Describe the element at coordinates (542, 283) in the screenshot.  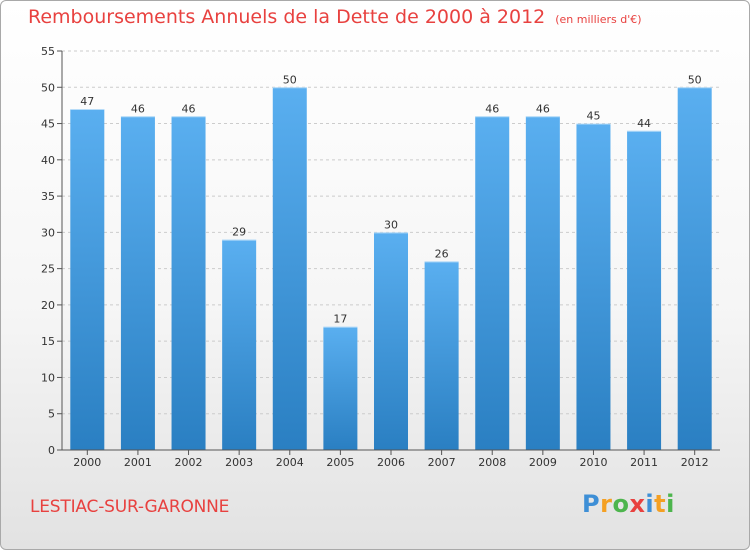
I see `bar-2009` at that location.